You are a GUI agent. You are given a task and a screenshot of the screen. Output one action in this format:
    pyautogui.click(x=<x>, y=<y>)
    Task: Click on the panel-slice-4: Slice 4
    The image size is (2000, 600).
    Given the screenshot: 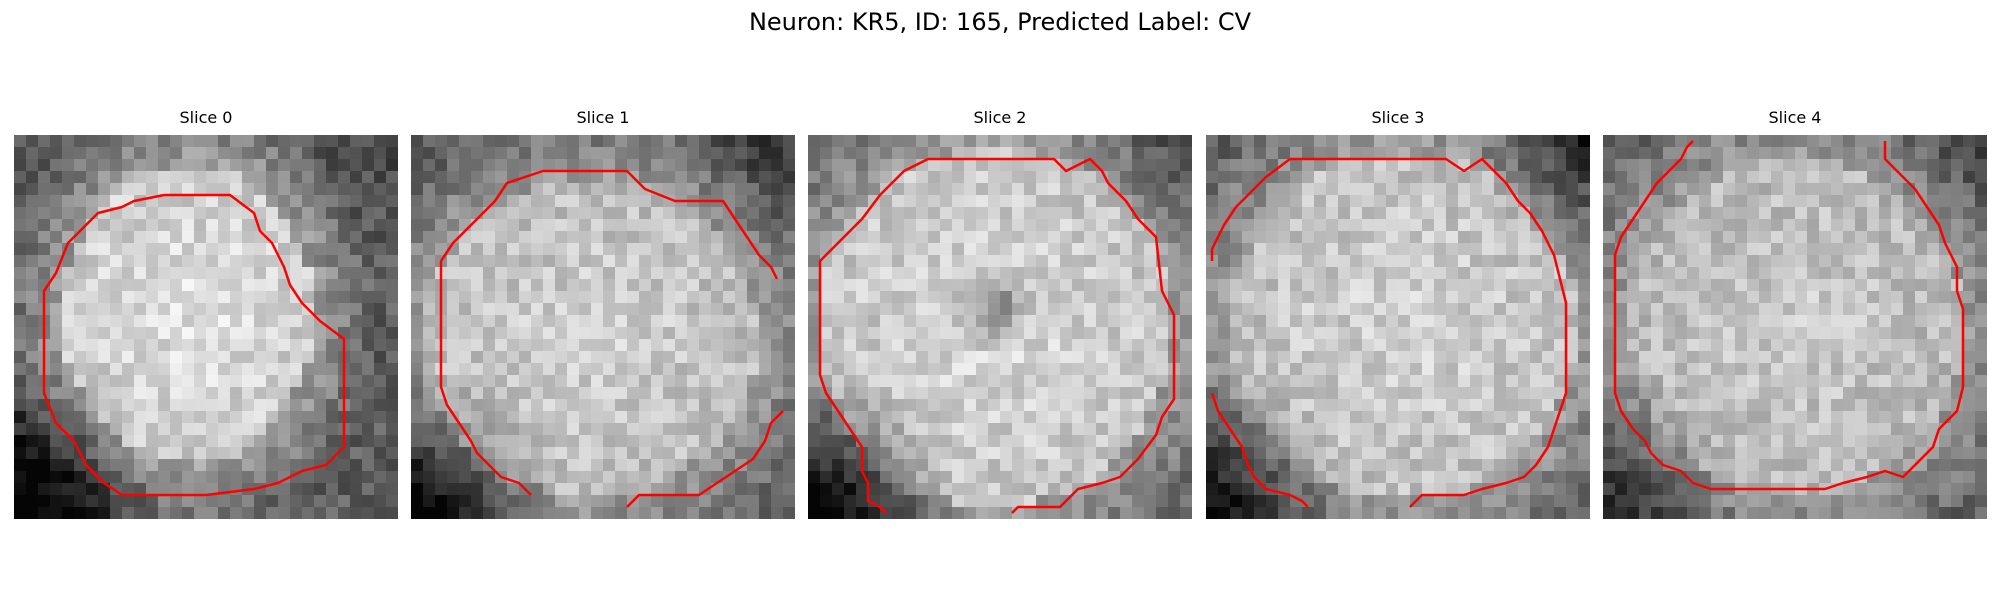 What is the action you would take?
    pyautogui.click(x=1795, y=313)
    